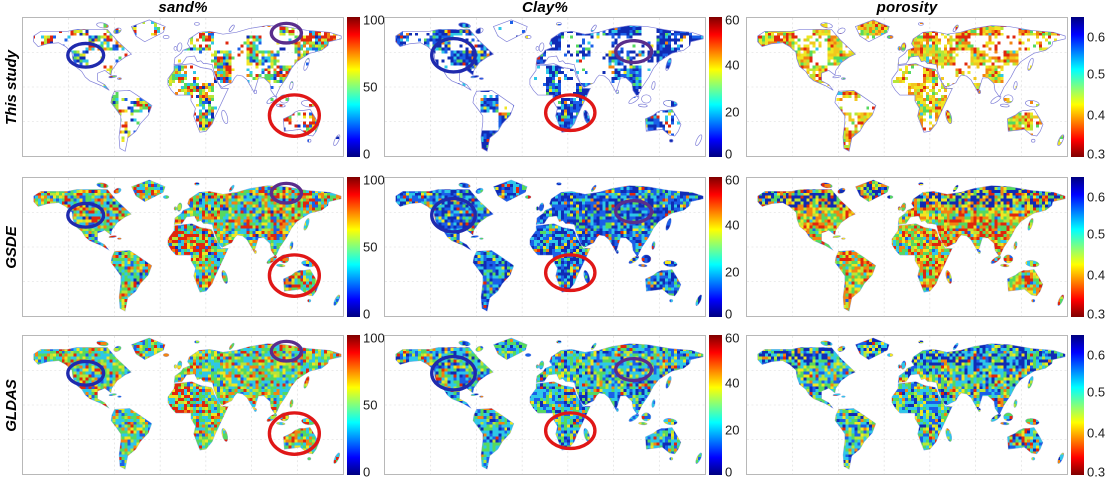 This screenshot has height=489, width=1108. Describe the element at coordinates (11, 87) in the screenshot. I see `row-label-this-study: This study` at that location.